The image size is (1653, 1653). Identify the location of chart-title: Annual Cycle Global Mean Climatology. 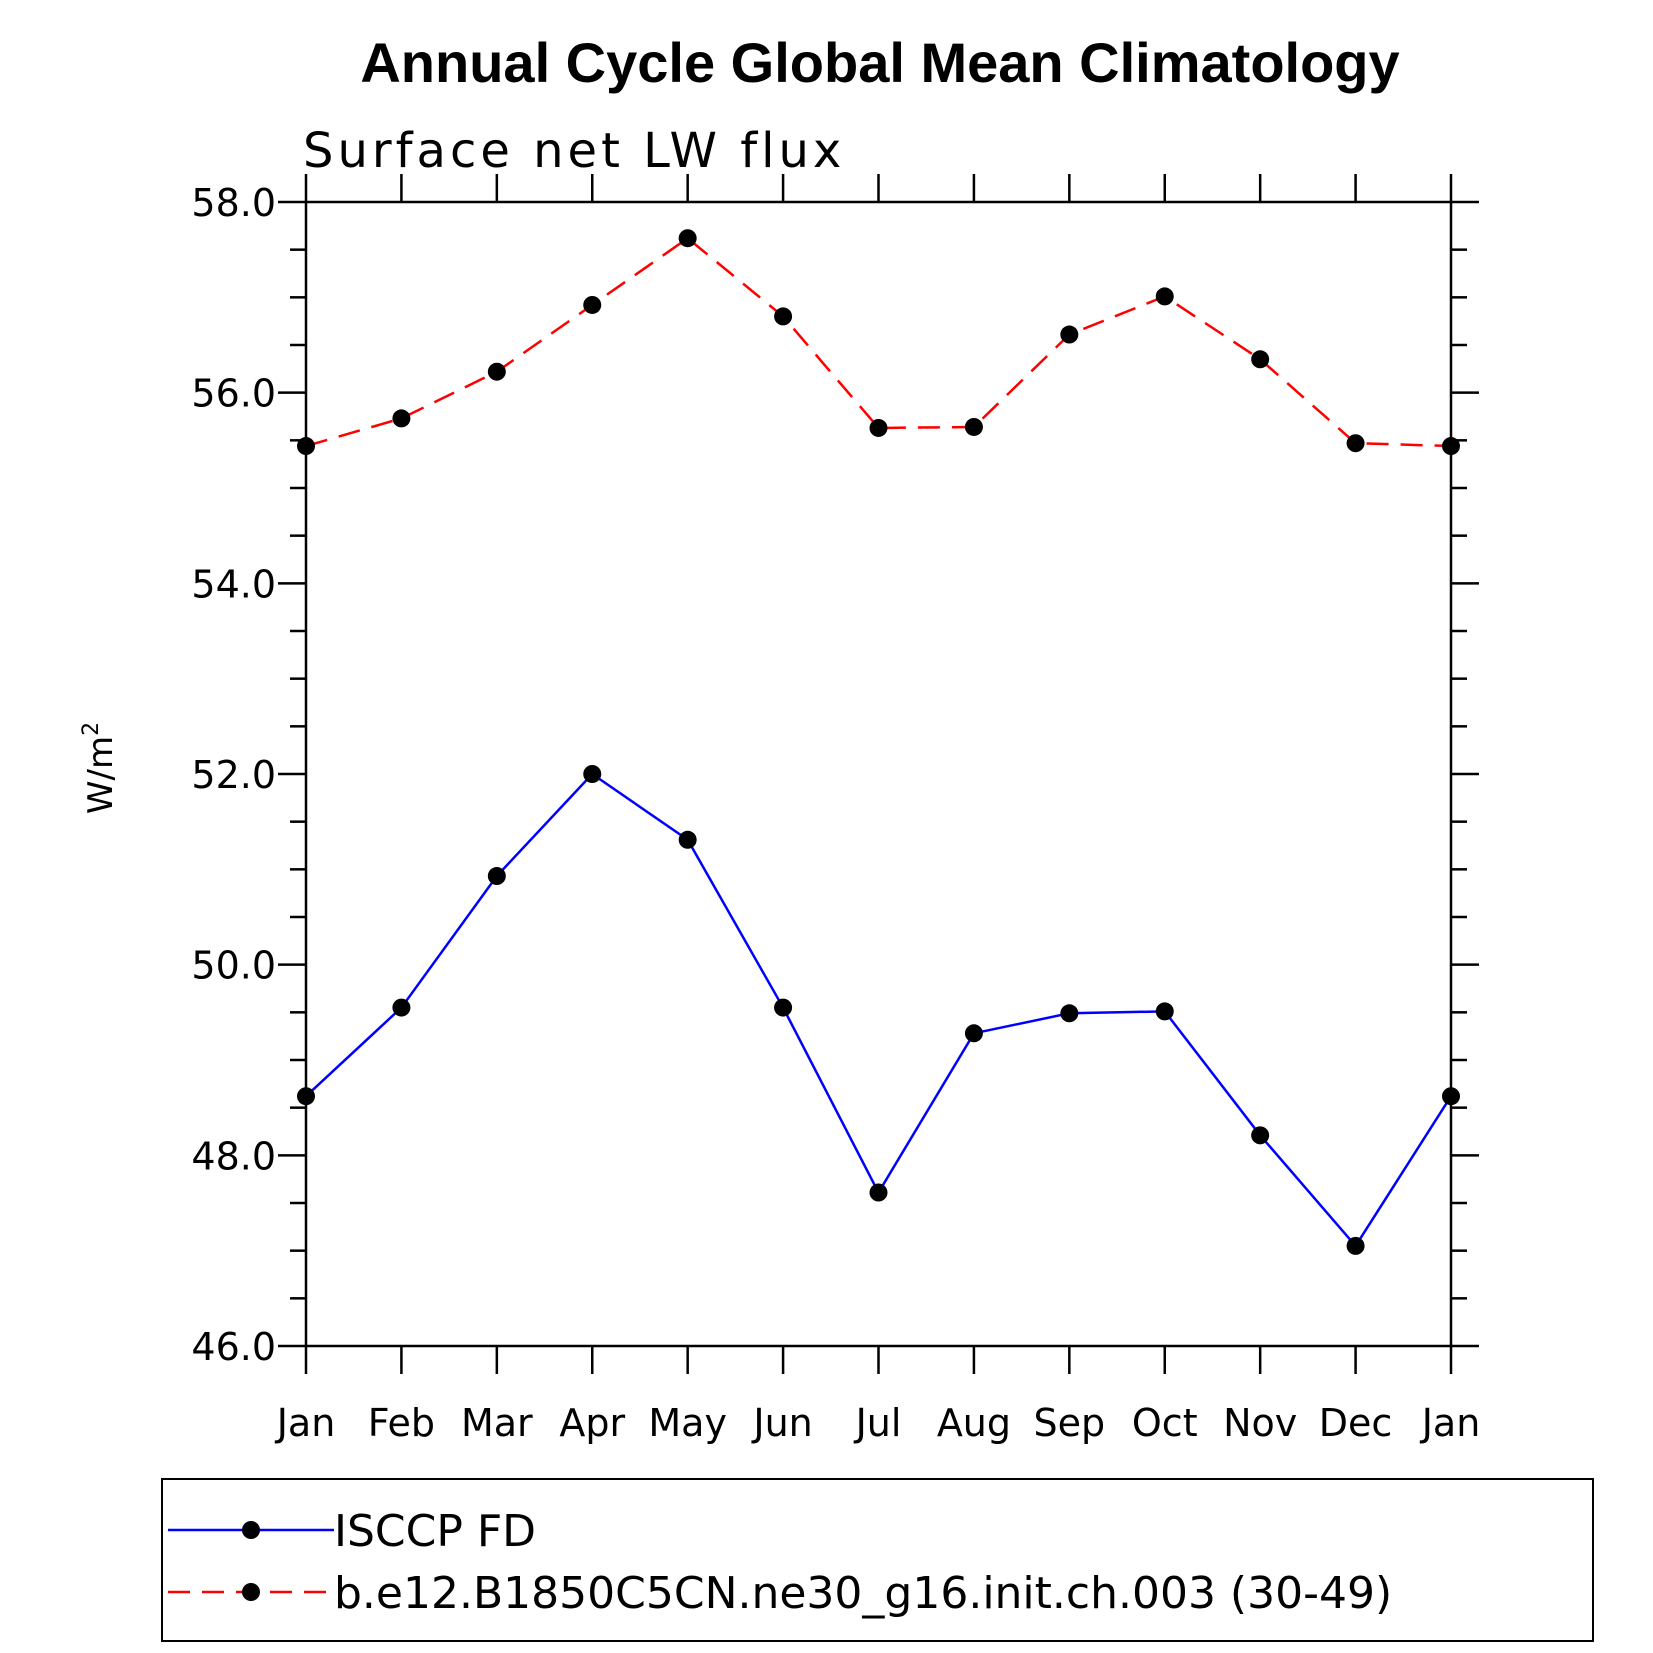
(879, 62).